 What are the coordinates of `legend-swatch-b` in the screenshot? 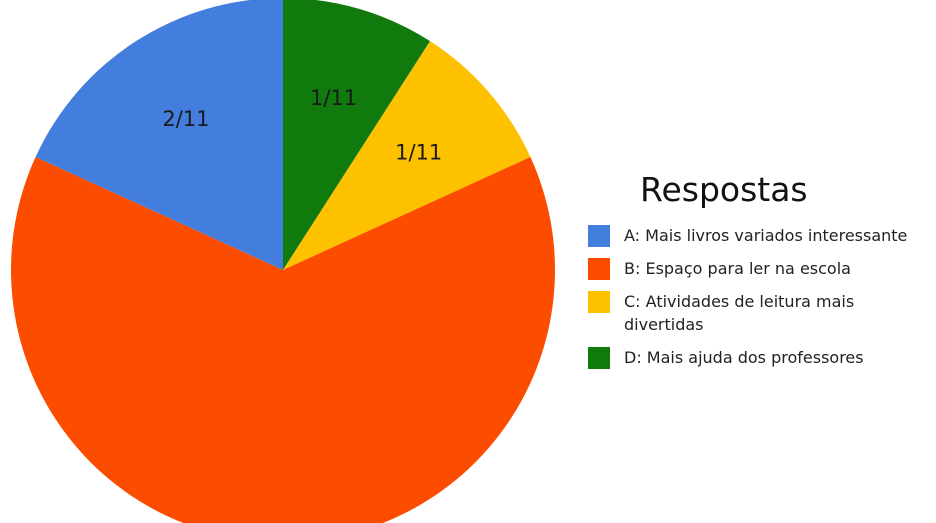 It's located at (599, 269).